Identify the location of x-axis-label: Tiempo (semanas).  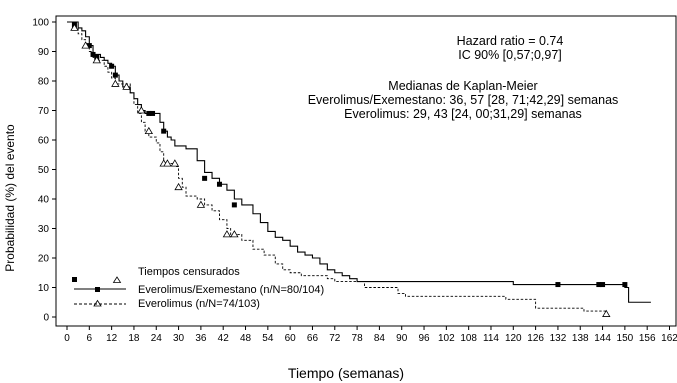
(346, 373).